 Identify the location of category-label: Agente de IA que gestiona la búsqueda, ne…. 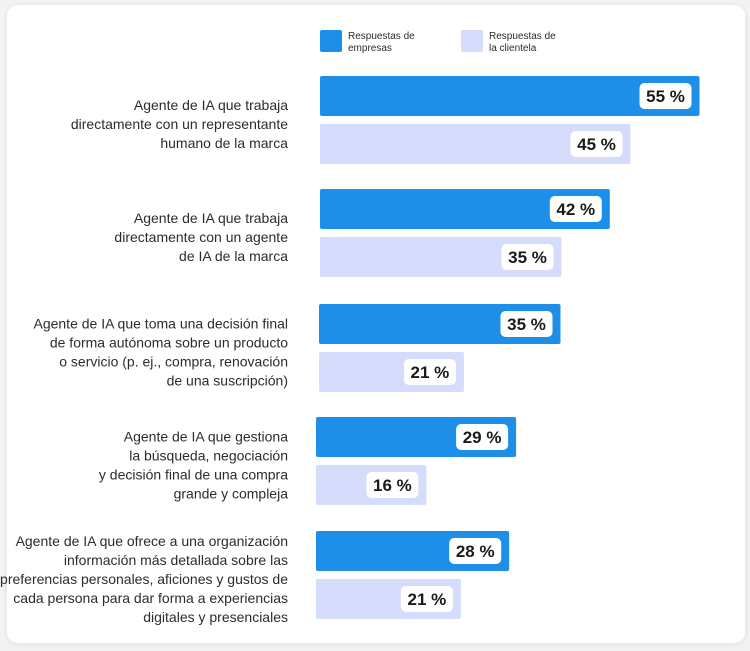
(193, 465).